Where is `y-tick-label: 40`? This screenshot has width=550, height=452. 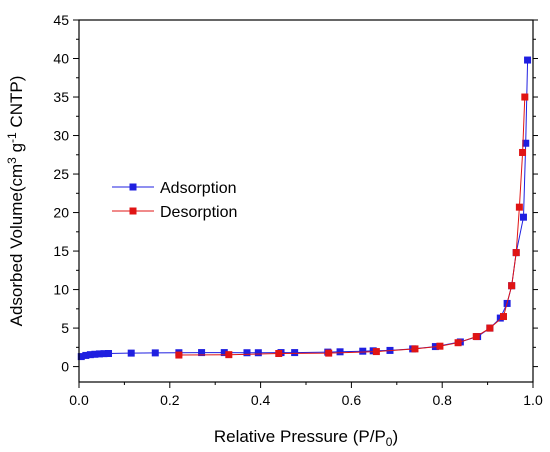 y-tick-label: 40 is located at coordinates (61, 59).